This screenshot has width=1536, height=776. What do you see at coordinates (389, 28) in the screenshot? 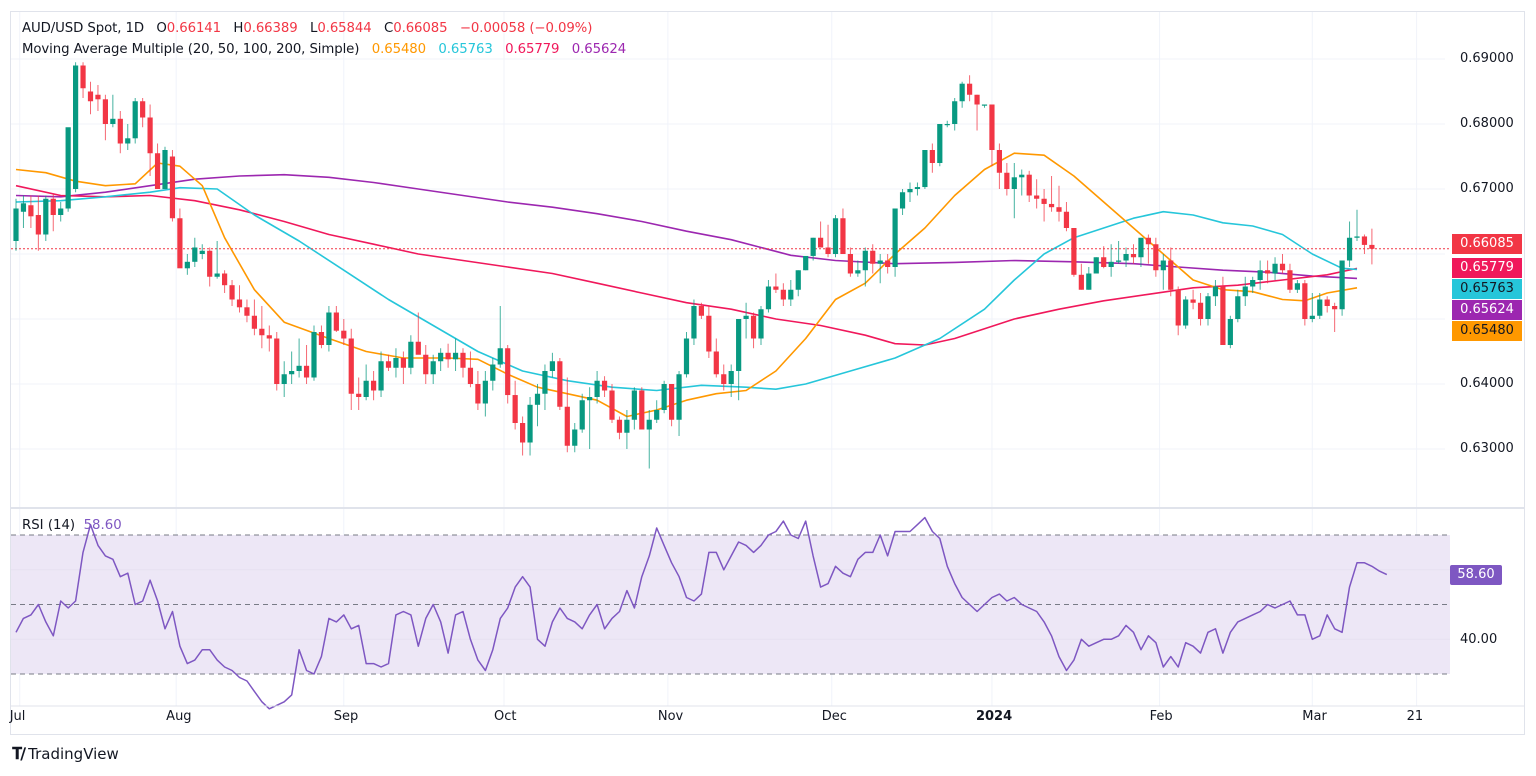
I see `close-label: C` at bounding box center [389, 28].